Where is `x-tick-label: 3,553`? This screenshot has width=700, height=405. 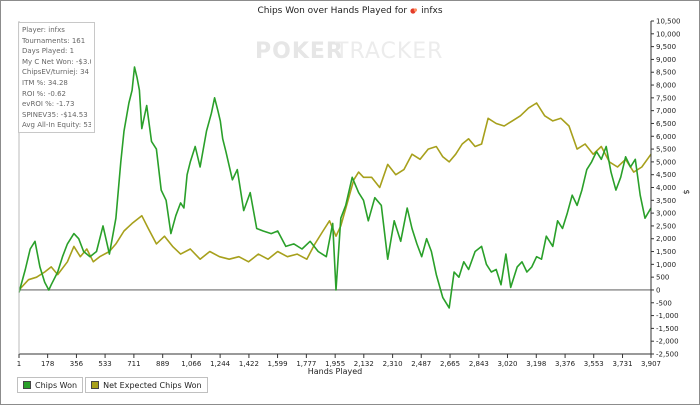 x-tick-label: 3,553 is located at coordinates (594, 364).